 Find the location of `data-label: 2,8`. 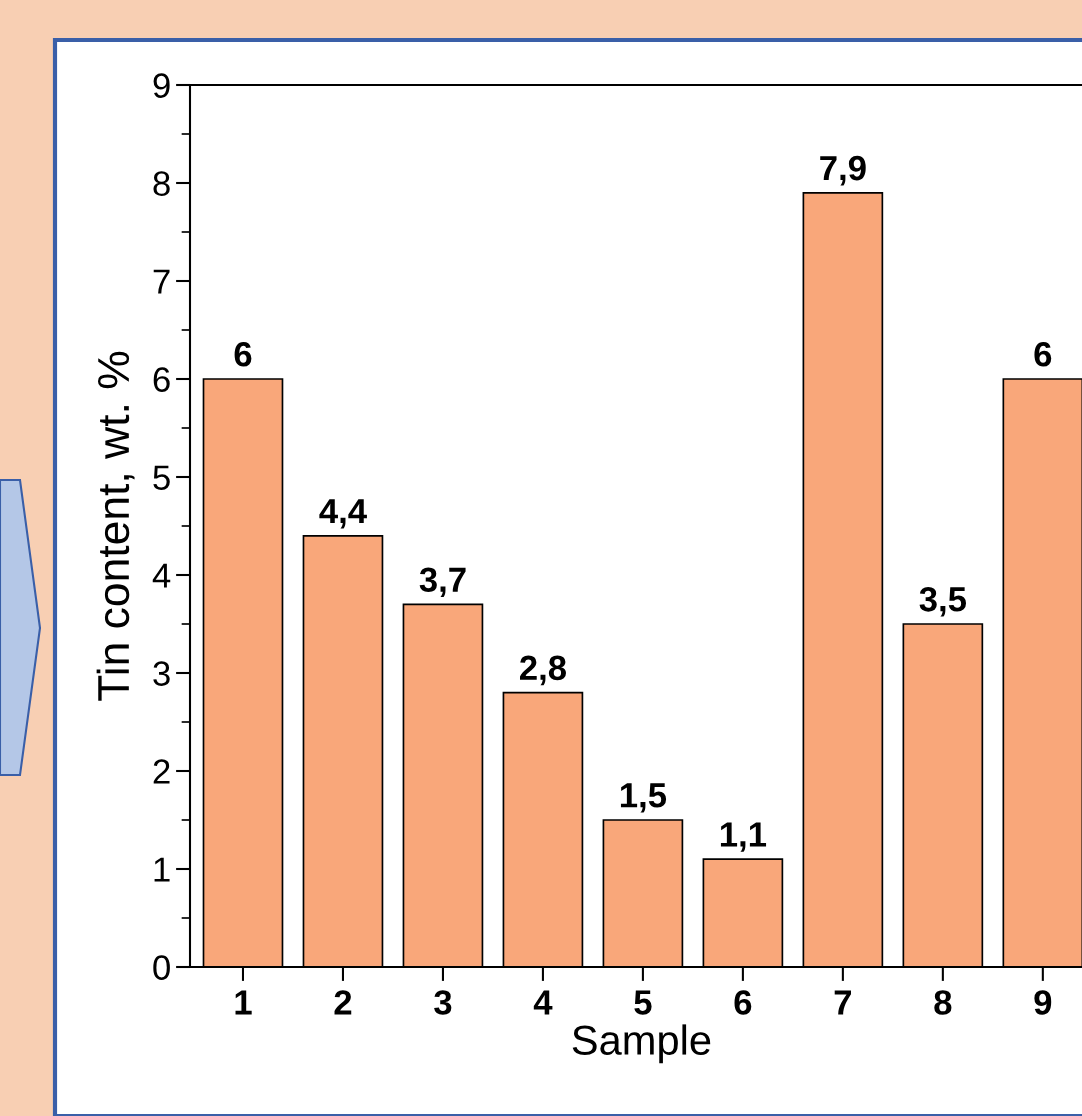

data-label: 2,8 is located at coordinates (543, 670).